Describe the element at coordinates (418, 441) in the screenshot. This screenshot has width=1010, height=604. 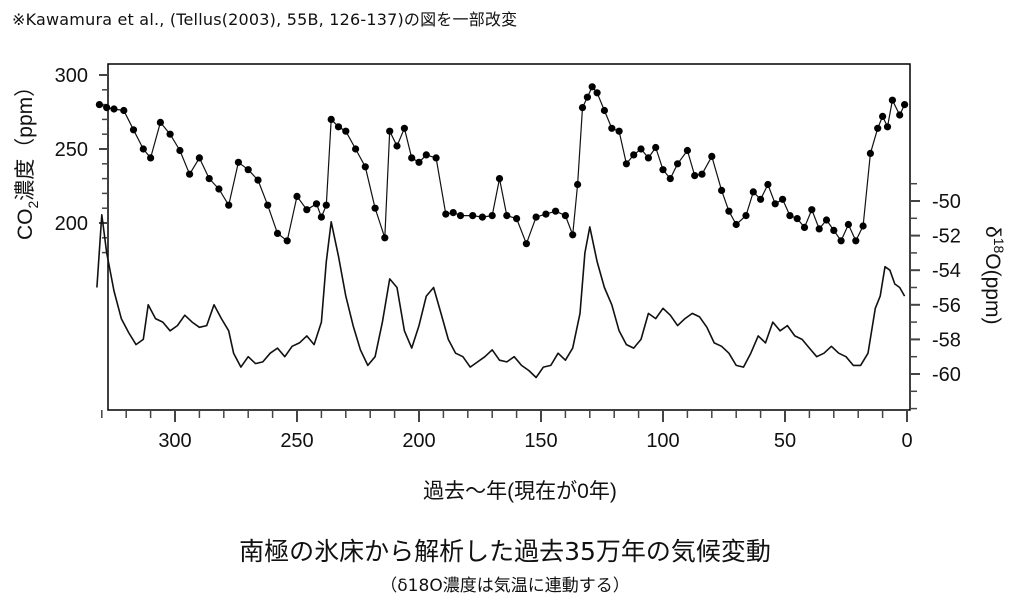
I see `x-tick-label: 200` at that location.